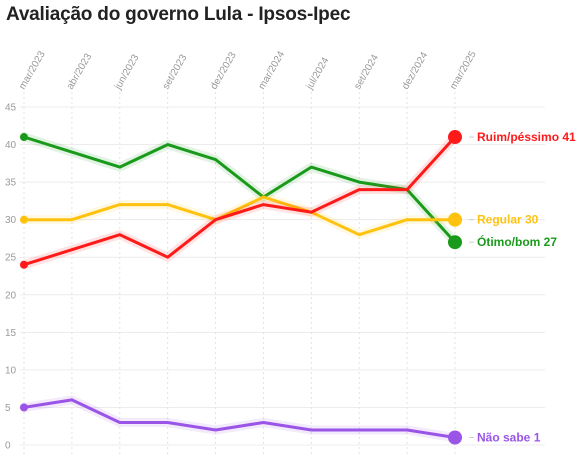 The width and height of the screenshot is (582, 467). What do you see at coordinates (11, 108) in the screenshot?
I see `y-tick-label: 45` at bounding box center [11, 108].